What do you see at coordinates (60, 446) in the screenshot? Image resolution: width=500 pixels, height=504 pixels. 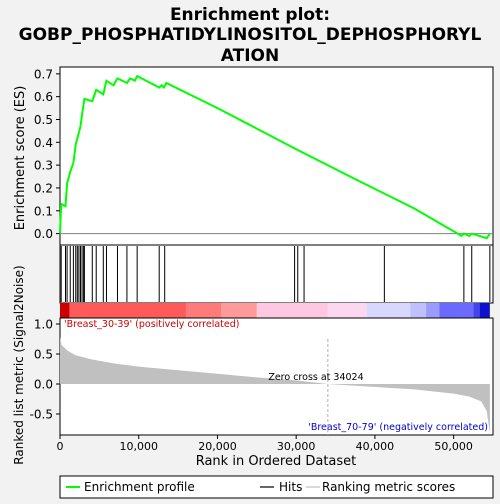 I see `x-tick-label: 0` at bounding box center [60, 446].